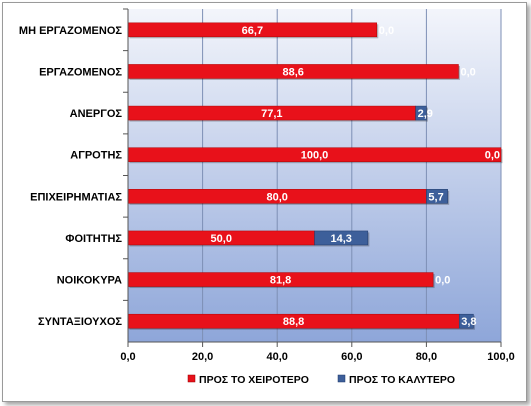 This screenshot has width=531, height=406. Describe the element at coordinates (293, 72) in the screenshot. I see `data-label-red-1: 88,6` at that location.